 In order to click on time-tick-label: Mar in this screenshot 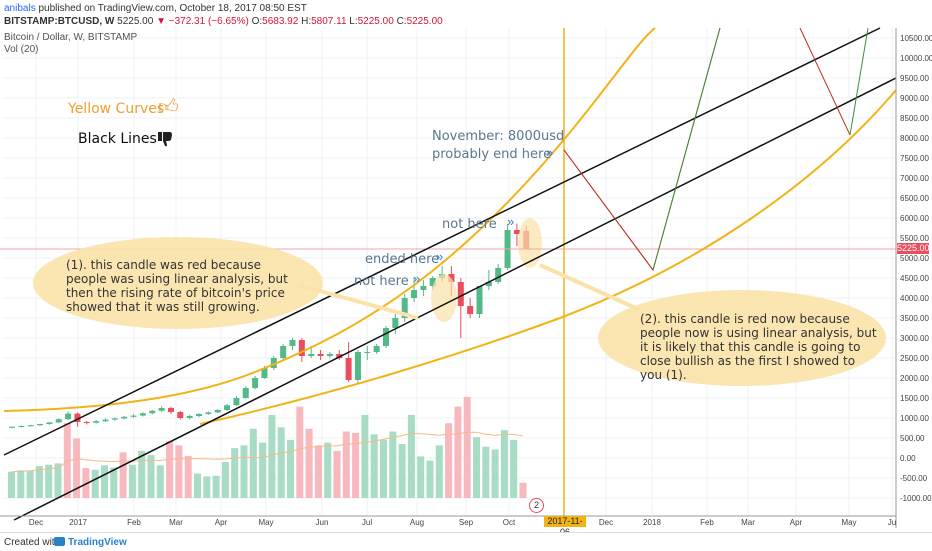, I will do `click(748, 522)`.